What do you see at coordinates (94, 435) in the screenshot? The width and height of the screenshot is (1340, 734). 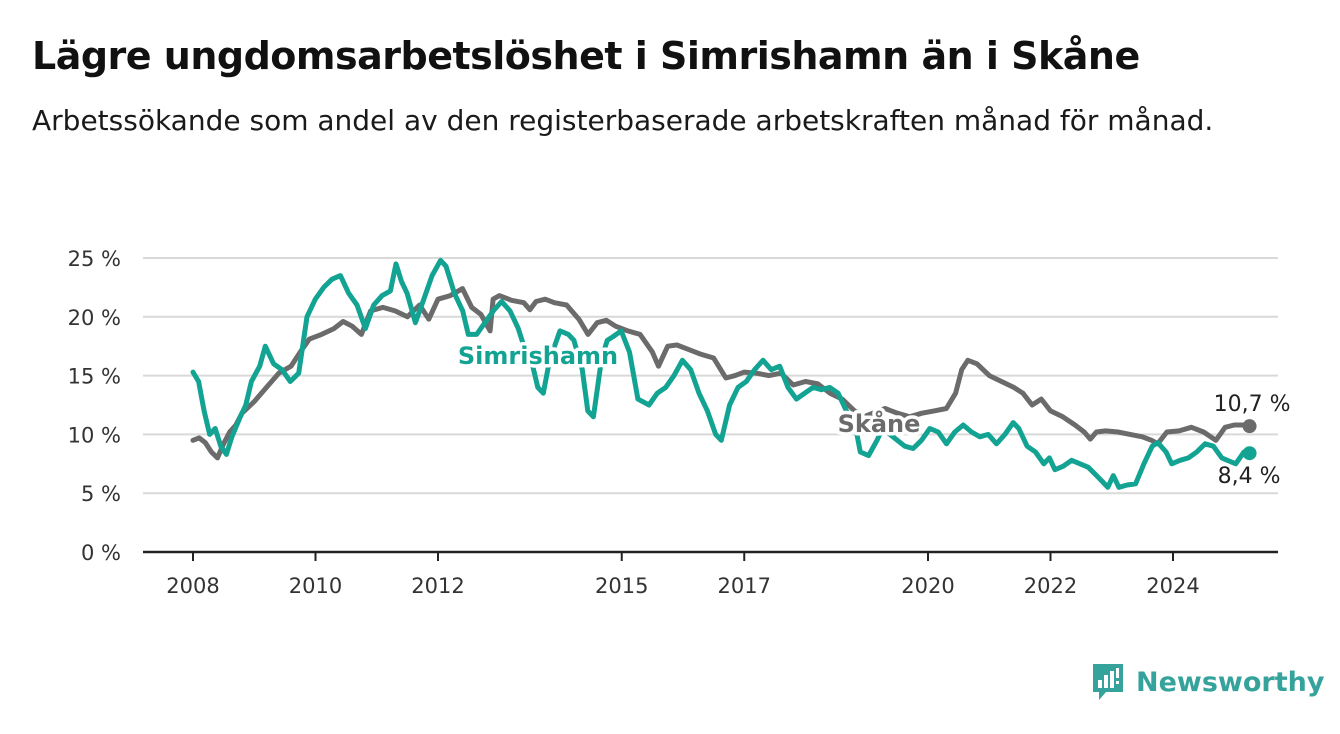 I see `y-tick-label: 10 %` at bounding box center [94, 435].